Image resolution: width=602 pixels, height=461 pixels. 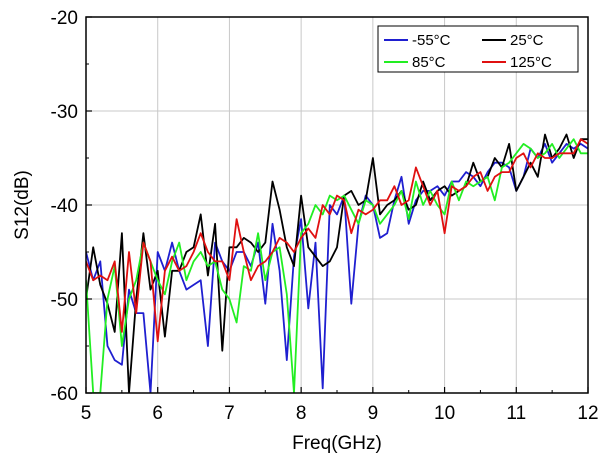 I want to click on legend-box, so click(x=478, y=49).